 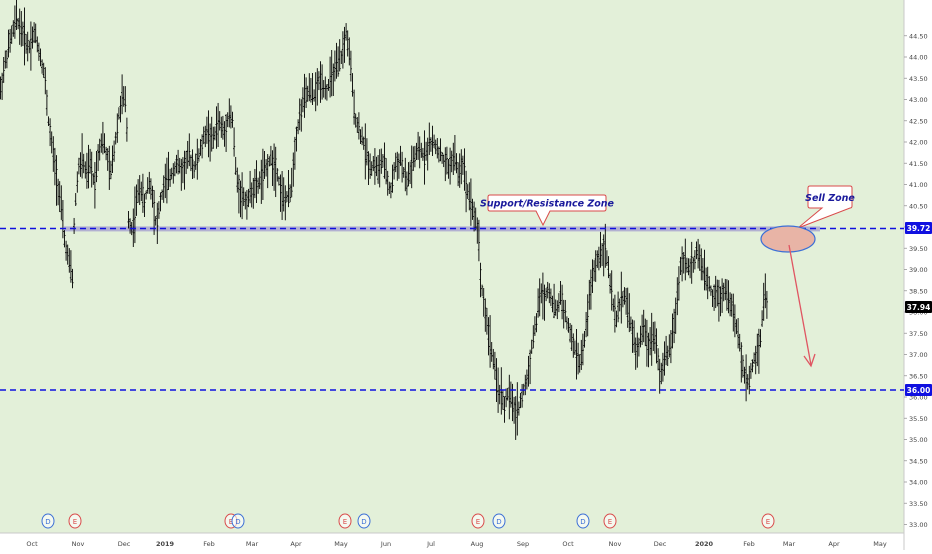 What do you see at coordinates (704, 544) in the screenshot?
I see `time-tick-label: 2020` at bounding box center [704, 544].